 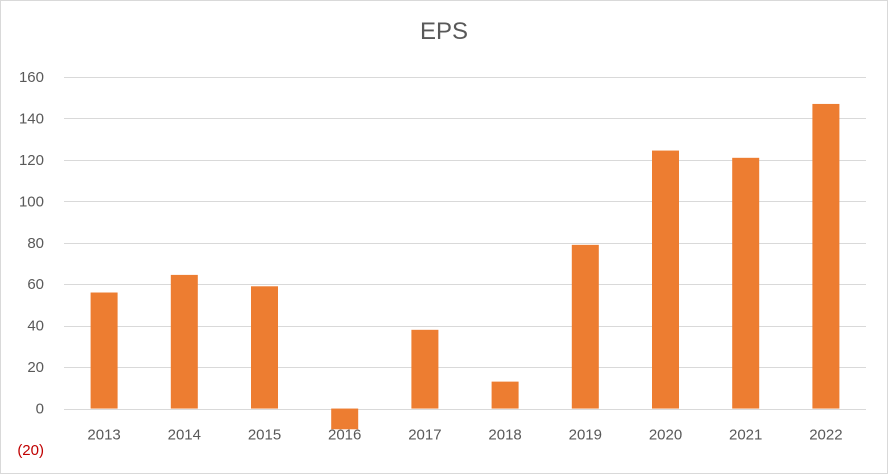 What do you see at coordinates (745, 435) in the screenshot?
I see `x-tick-label: 2021` at bounding box center [745, 435].